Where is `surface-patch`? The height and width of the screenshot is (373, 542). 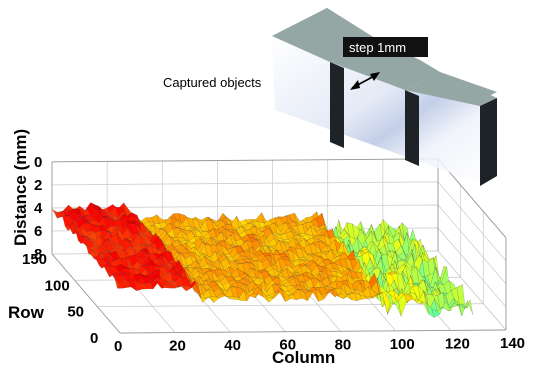 surface-patch is located at coordinates (469, 307).